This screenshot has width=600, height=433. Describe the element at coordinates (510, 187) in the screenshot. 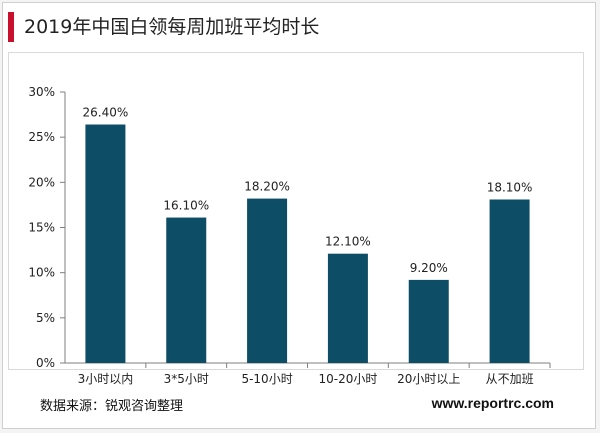

I see `data-label: 18.10%` at that location.